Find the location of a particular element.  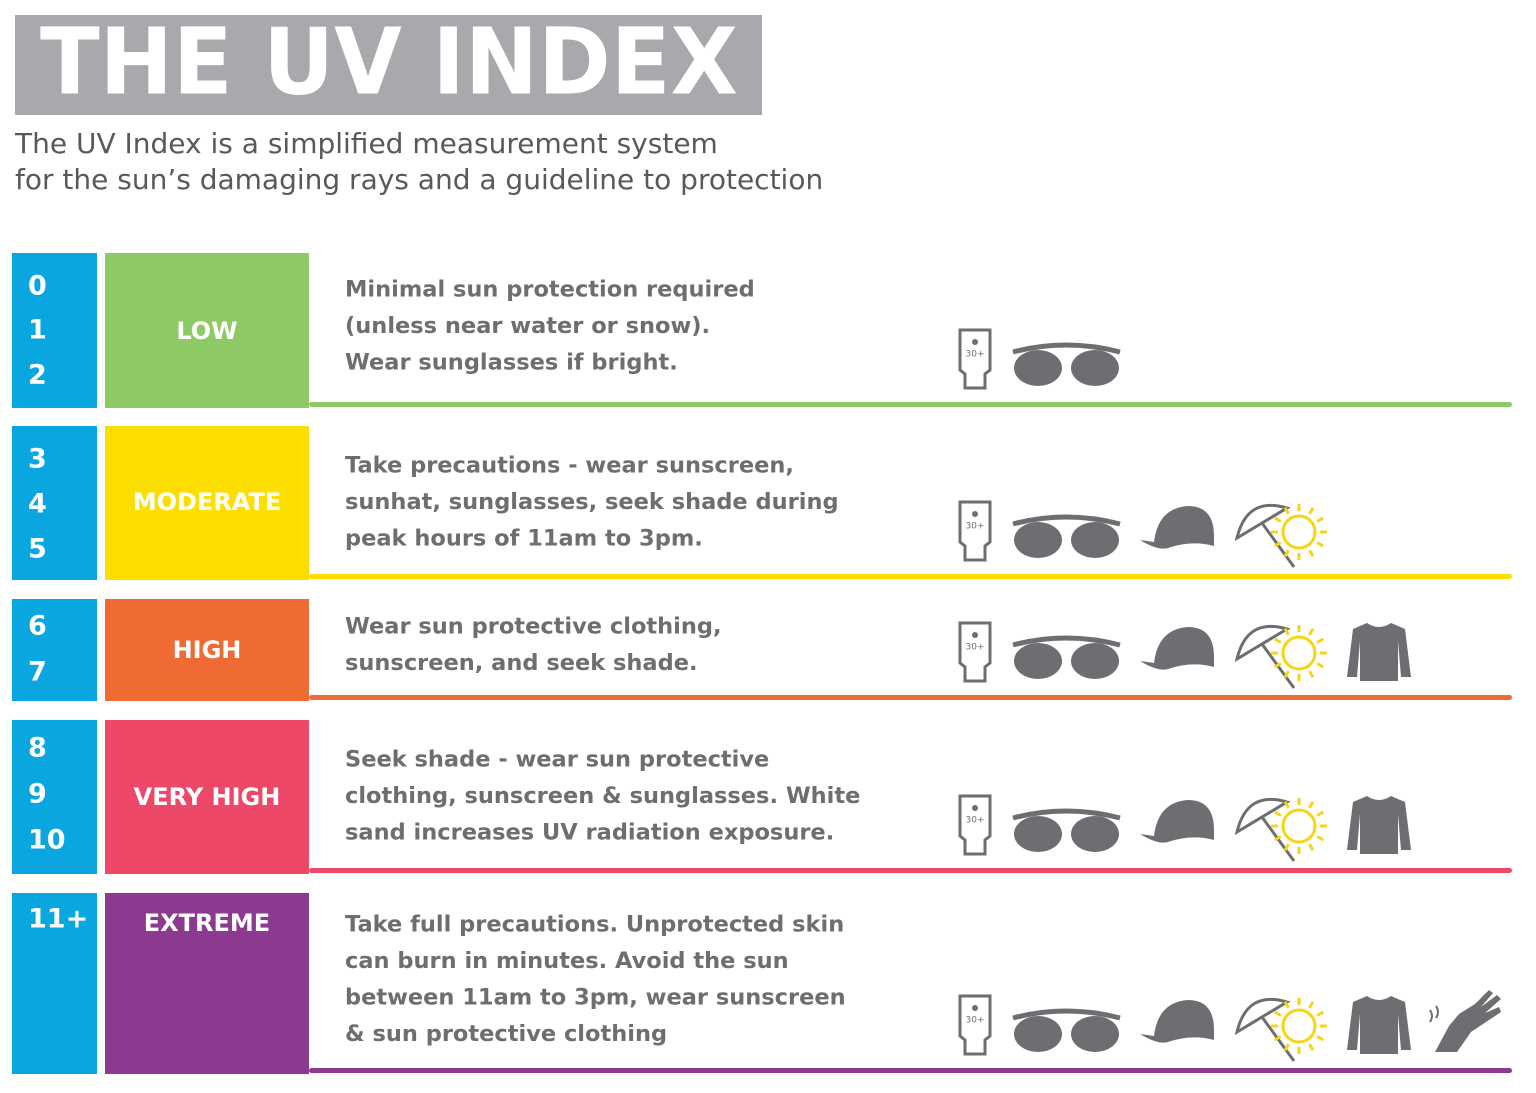

description: sunhat, sunglasses, seek shade during is located at coordinates (592, 502).